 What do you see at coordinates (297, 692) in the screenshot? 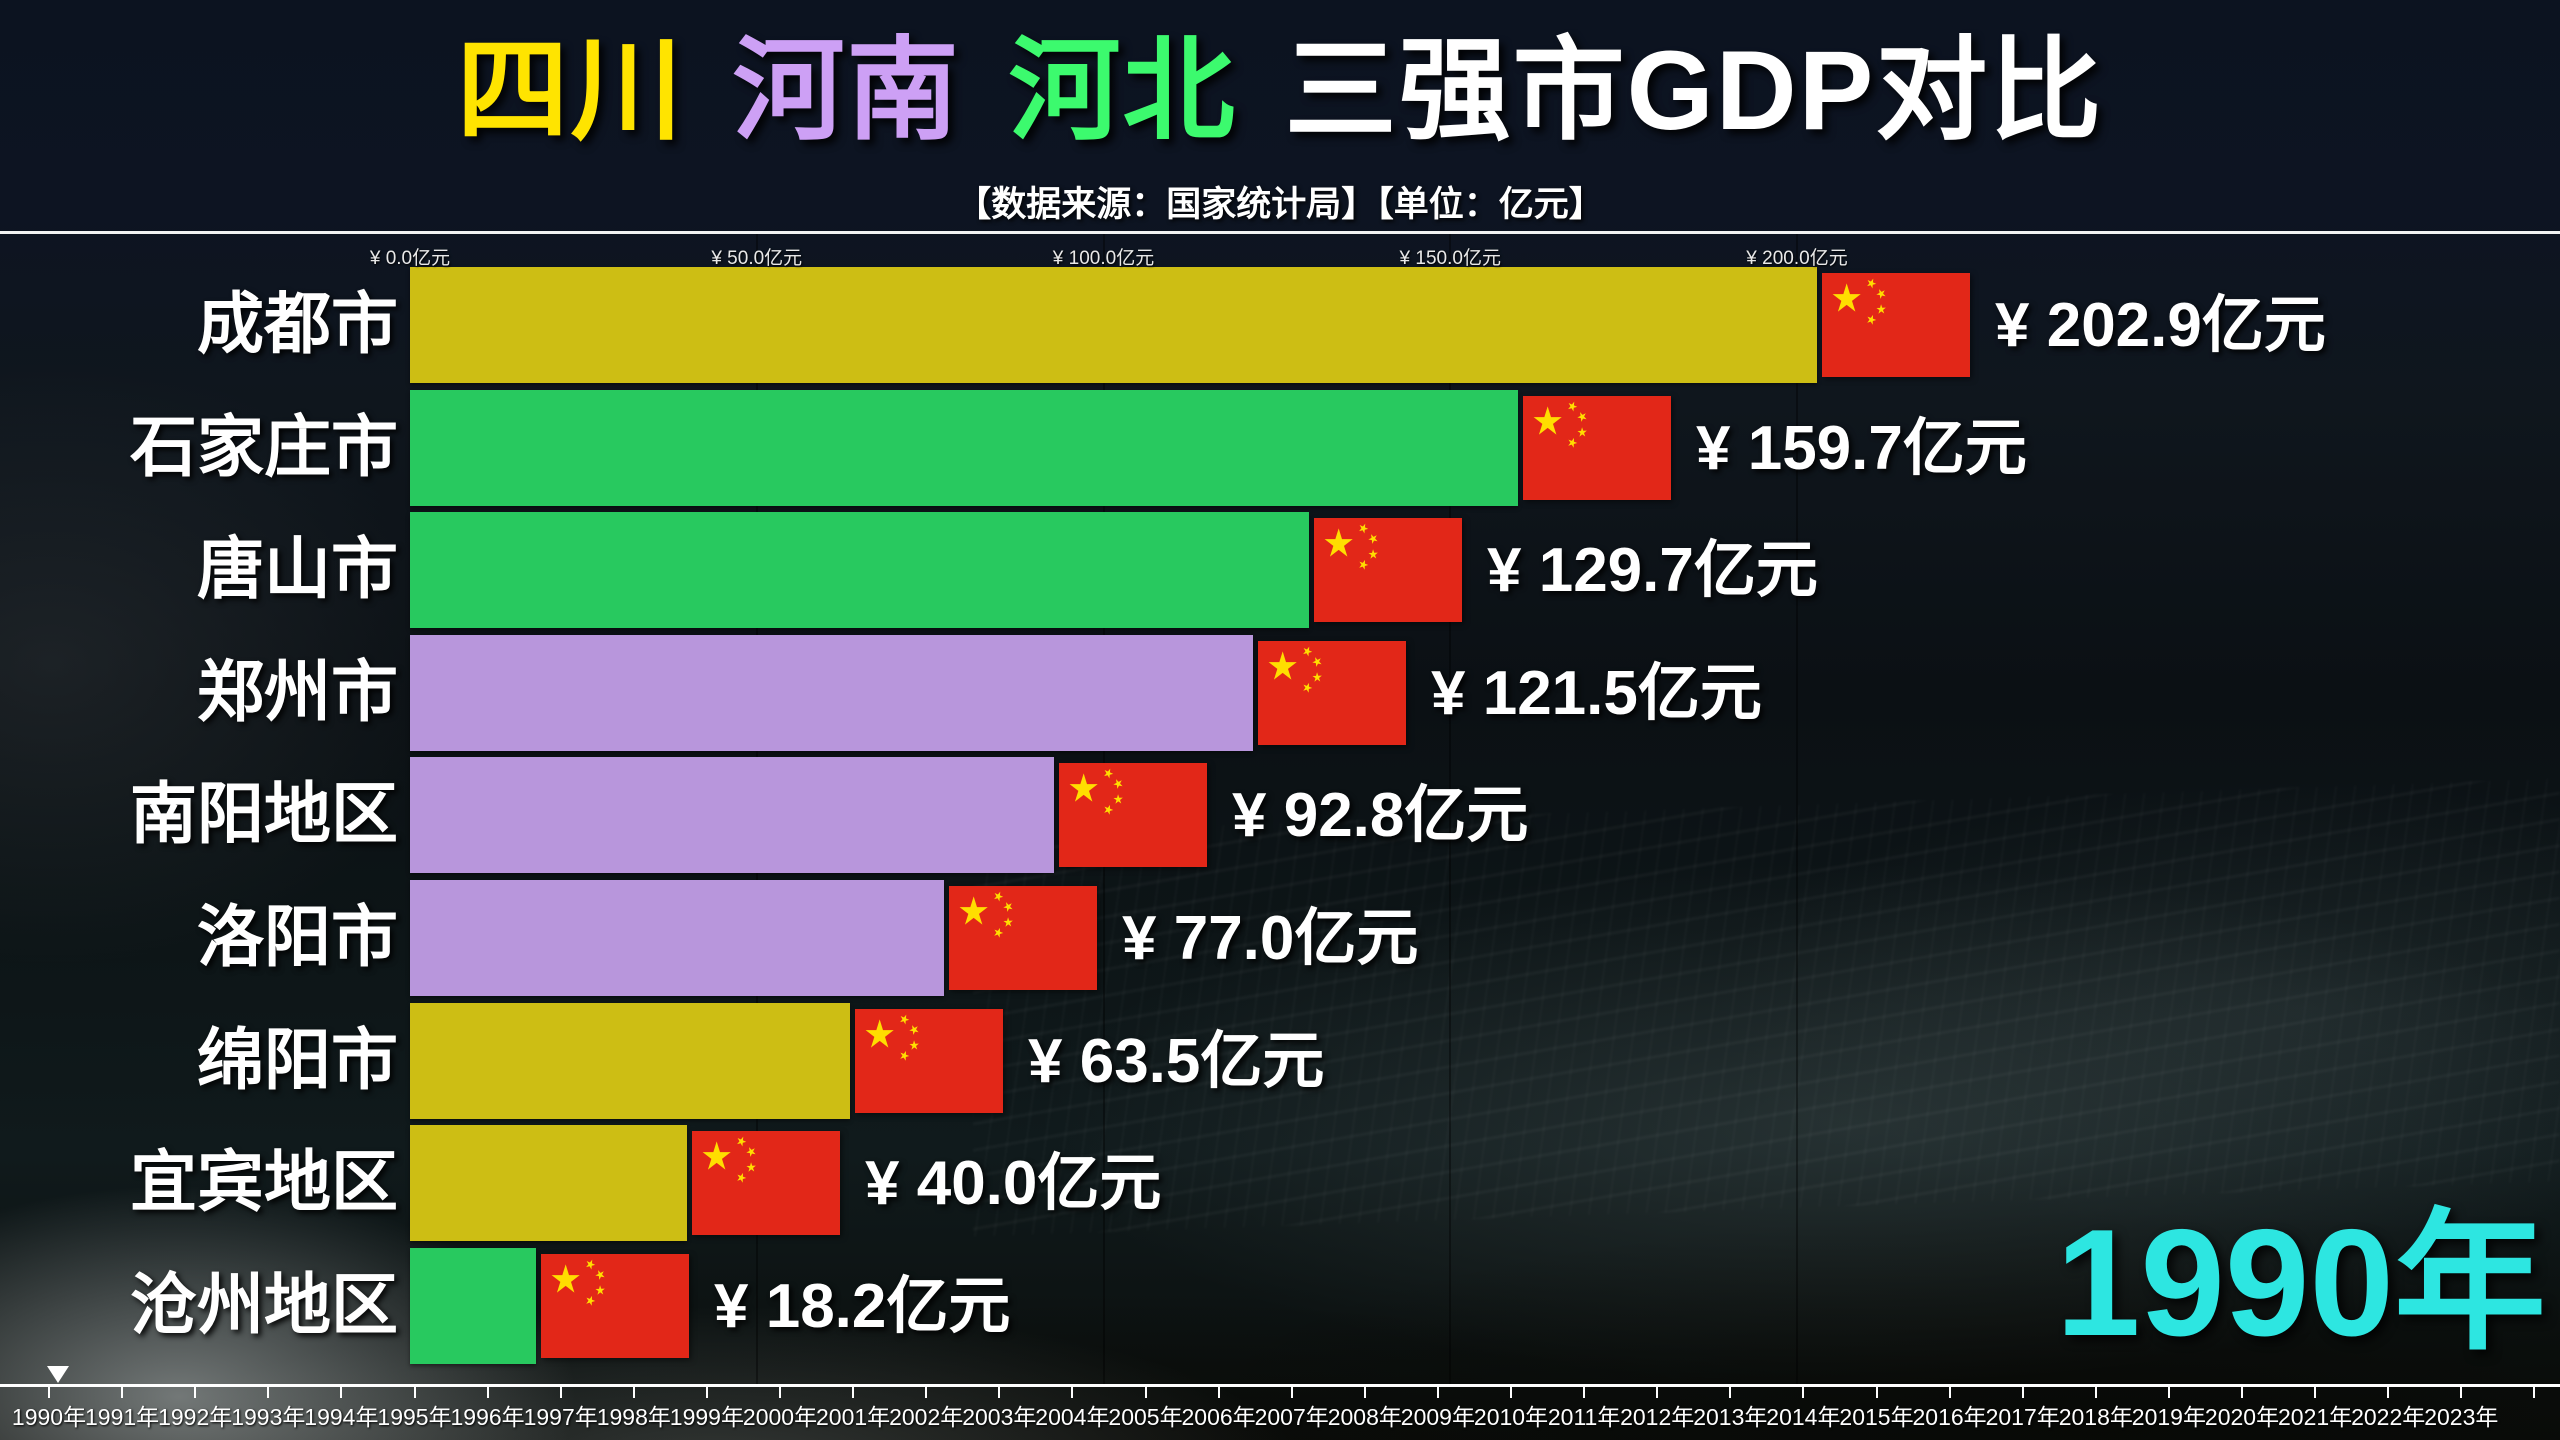
I see `city-label: 郑州市` at bounding box center [297, 692].